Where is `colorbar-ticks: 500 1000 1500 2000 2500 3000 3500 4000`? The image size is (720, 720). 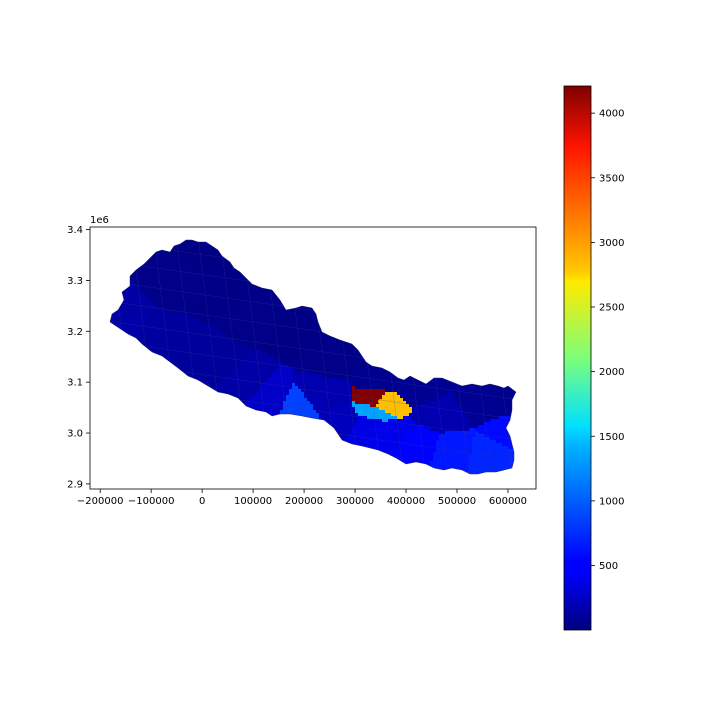 colorbar-ticks: 500 1000 1500 2000 2500 3000 3500 4000 is located at coordinates (607, 340).